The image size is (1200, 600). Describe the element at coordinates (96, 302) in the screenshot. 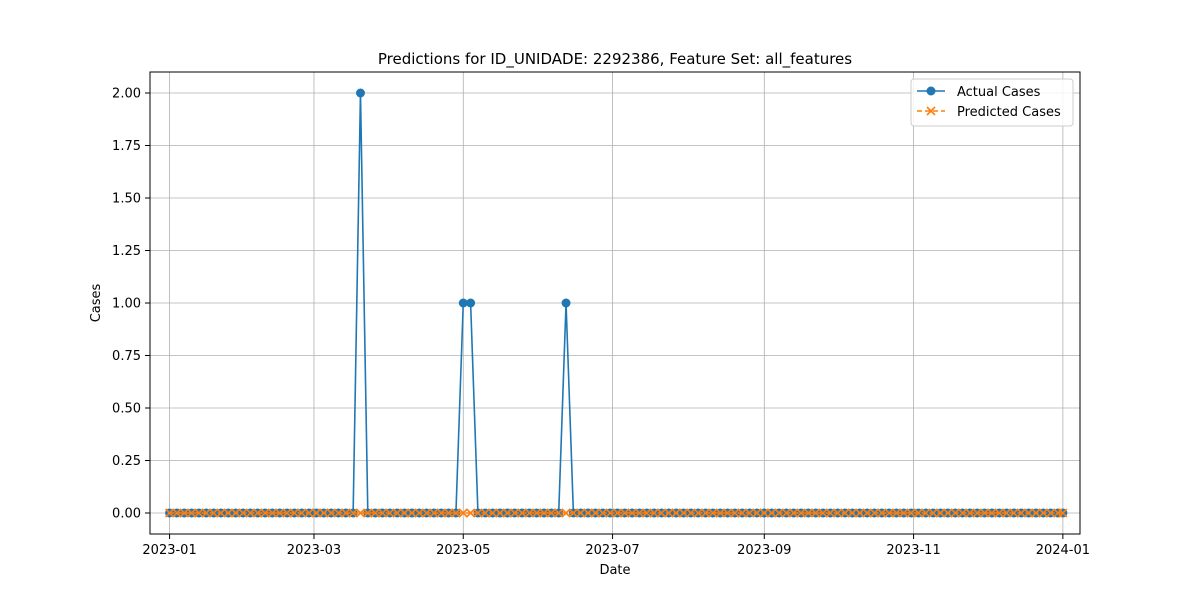

I see `y-axis-label: Cases` at that location.